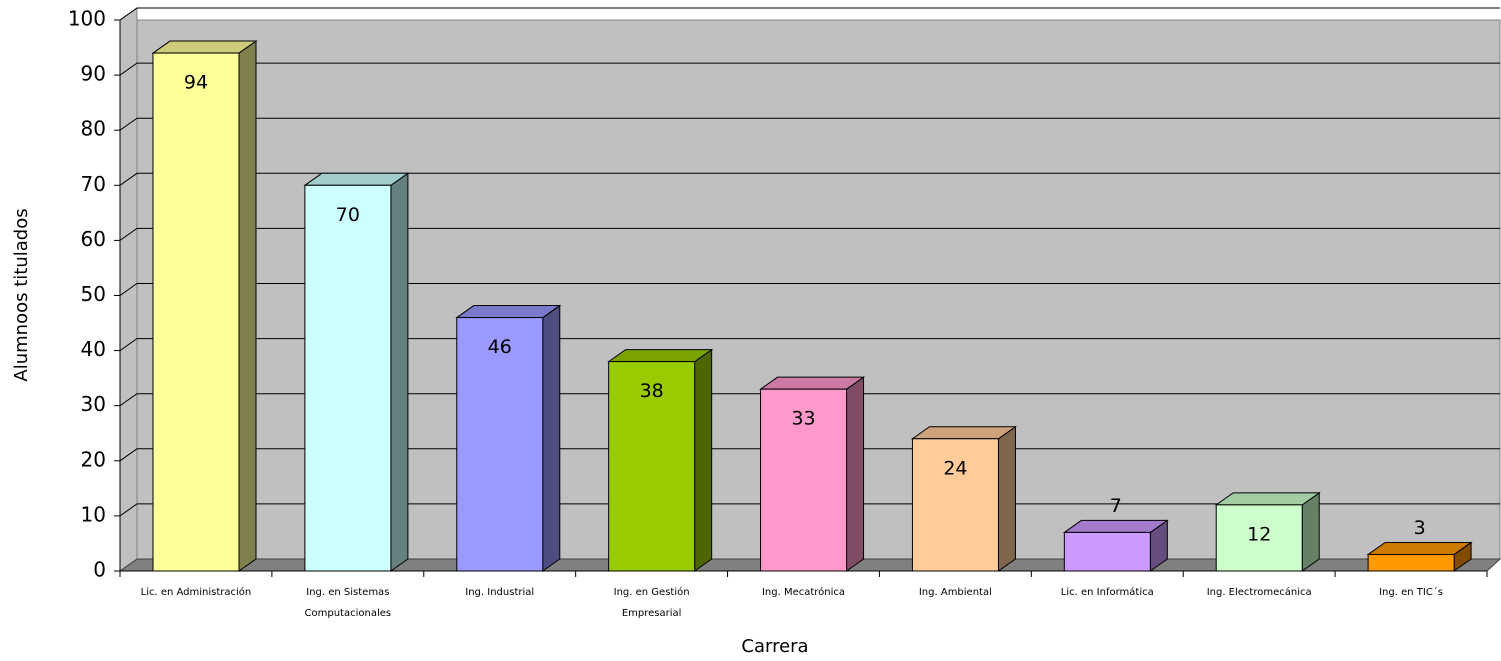 The width and height of the screenshot is (1501, 661). I want to click on value-label: 46, so click(500, 347).